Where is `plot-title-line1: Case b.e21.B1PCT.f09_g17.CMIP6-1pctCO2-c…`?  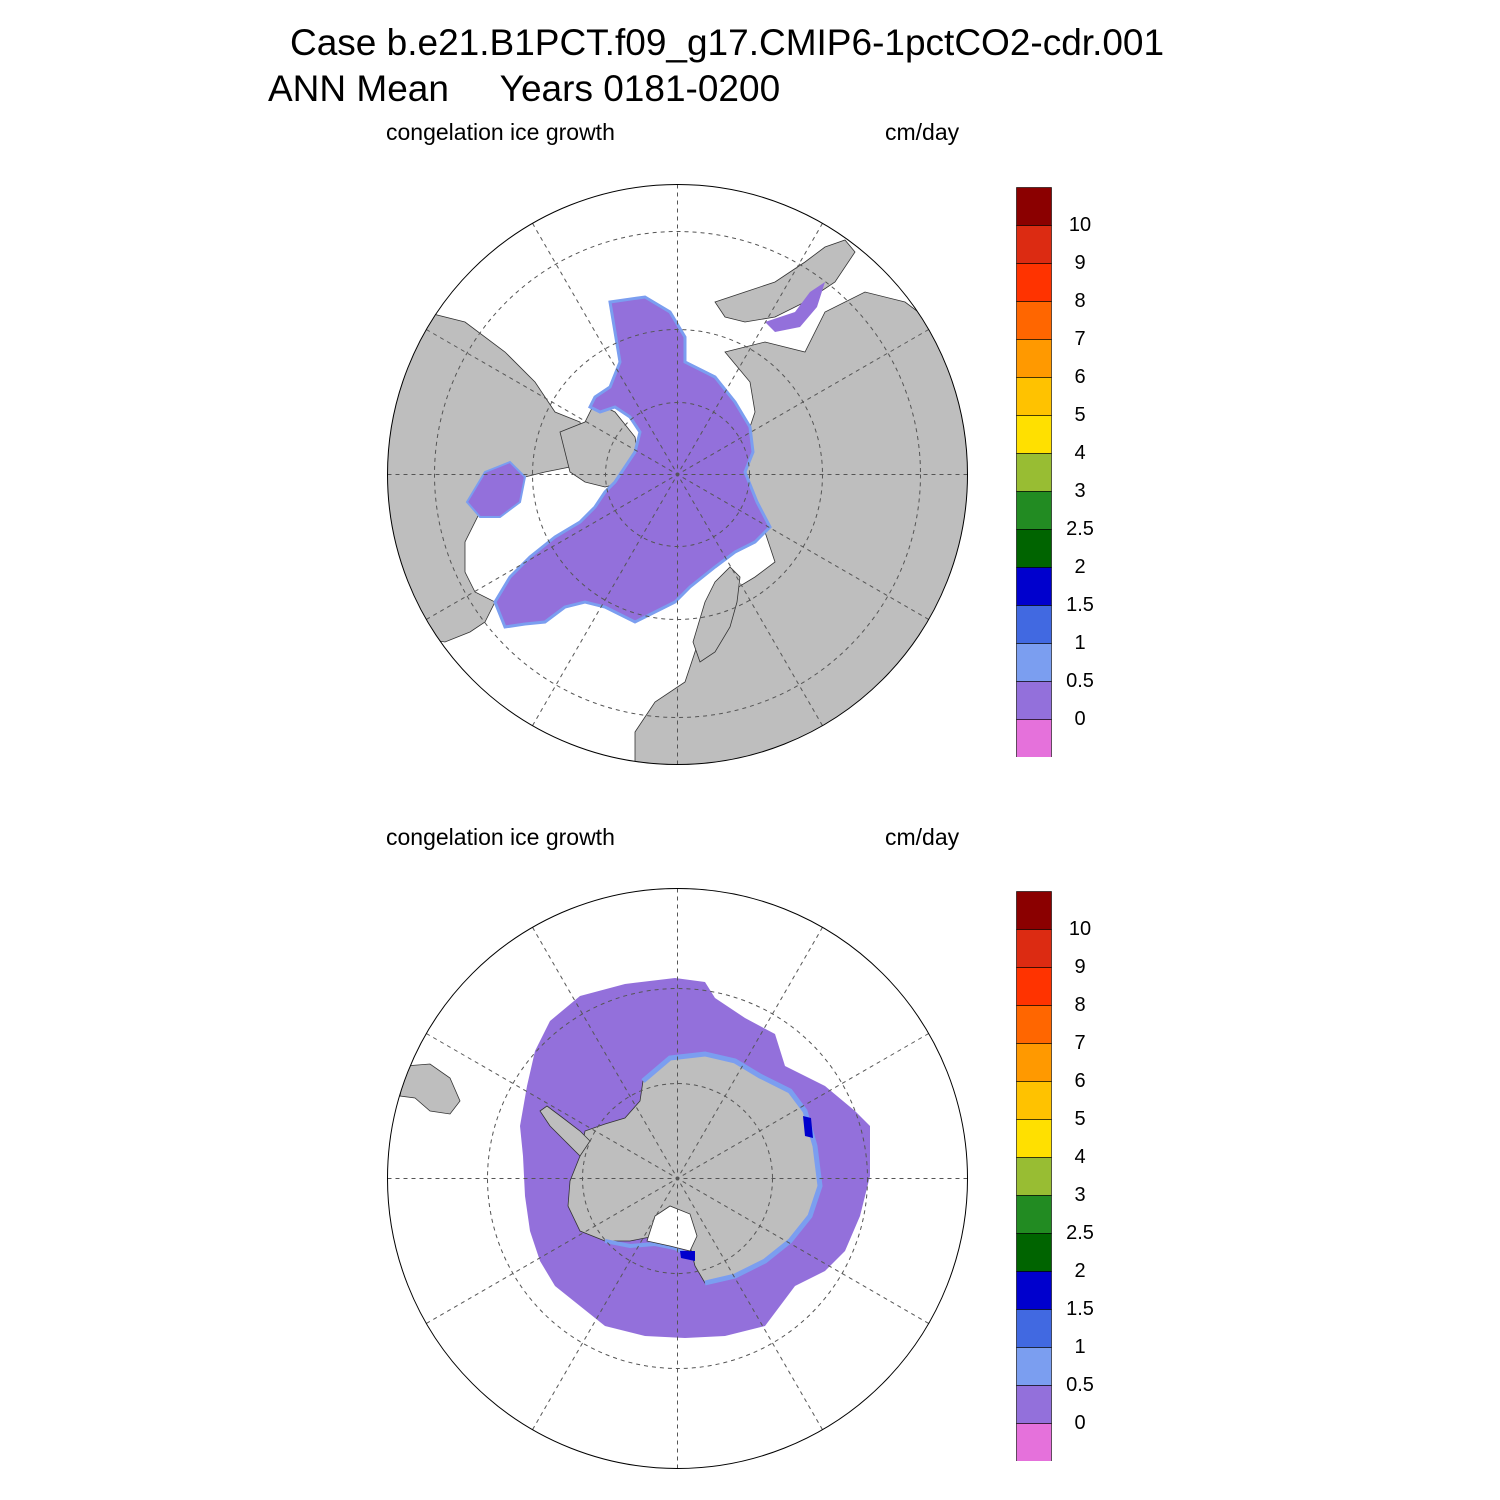
plot-title-line1: Case b.e21.B1PCT.f09_g17.CMIP6-1pctCO2-c… is located at coordinates (727, 42).